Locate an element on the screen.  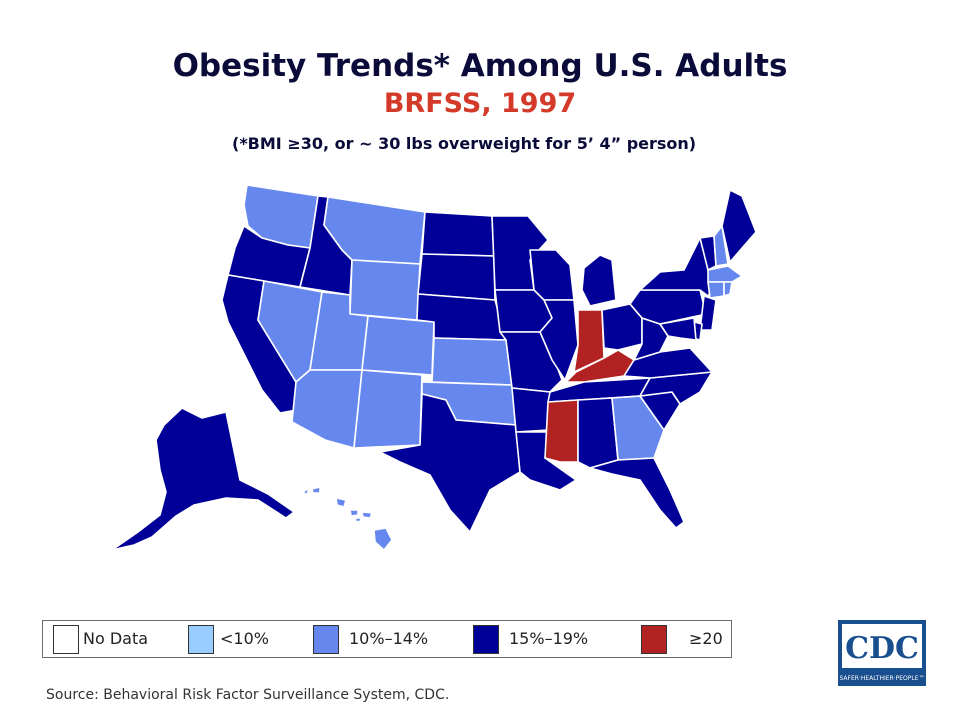
cdc-logo: CDC SAFER·HEALTHIER·PEOPLE™ is located at coordinates (882, 653).